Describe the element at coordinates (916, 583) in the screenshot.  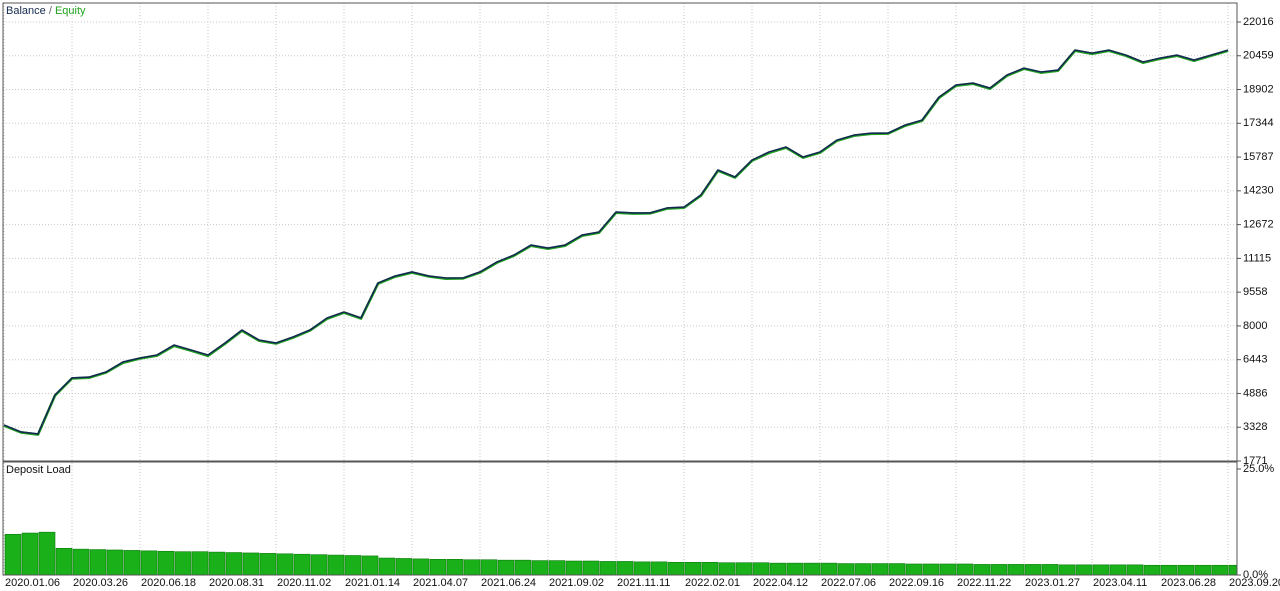
I see `x-tick-label: 2022.09.16` at that location.